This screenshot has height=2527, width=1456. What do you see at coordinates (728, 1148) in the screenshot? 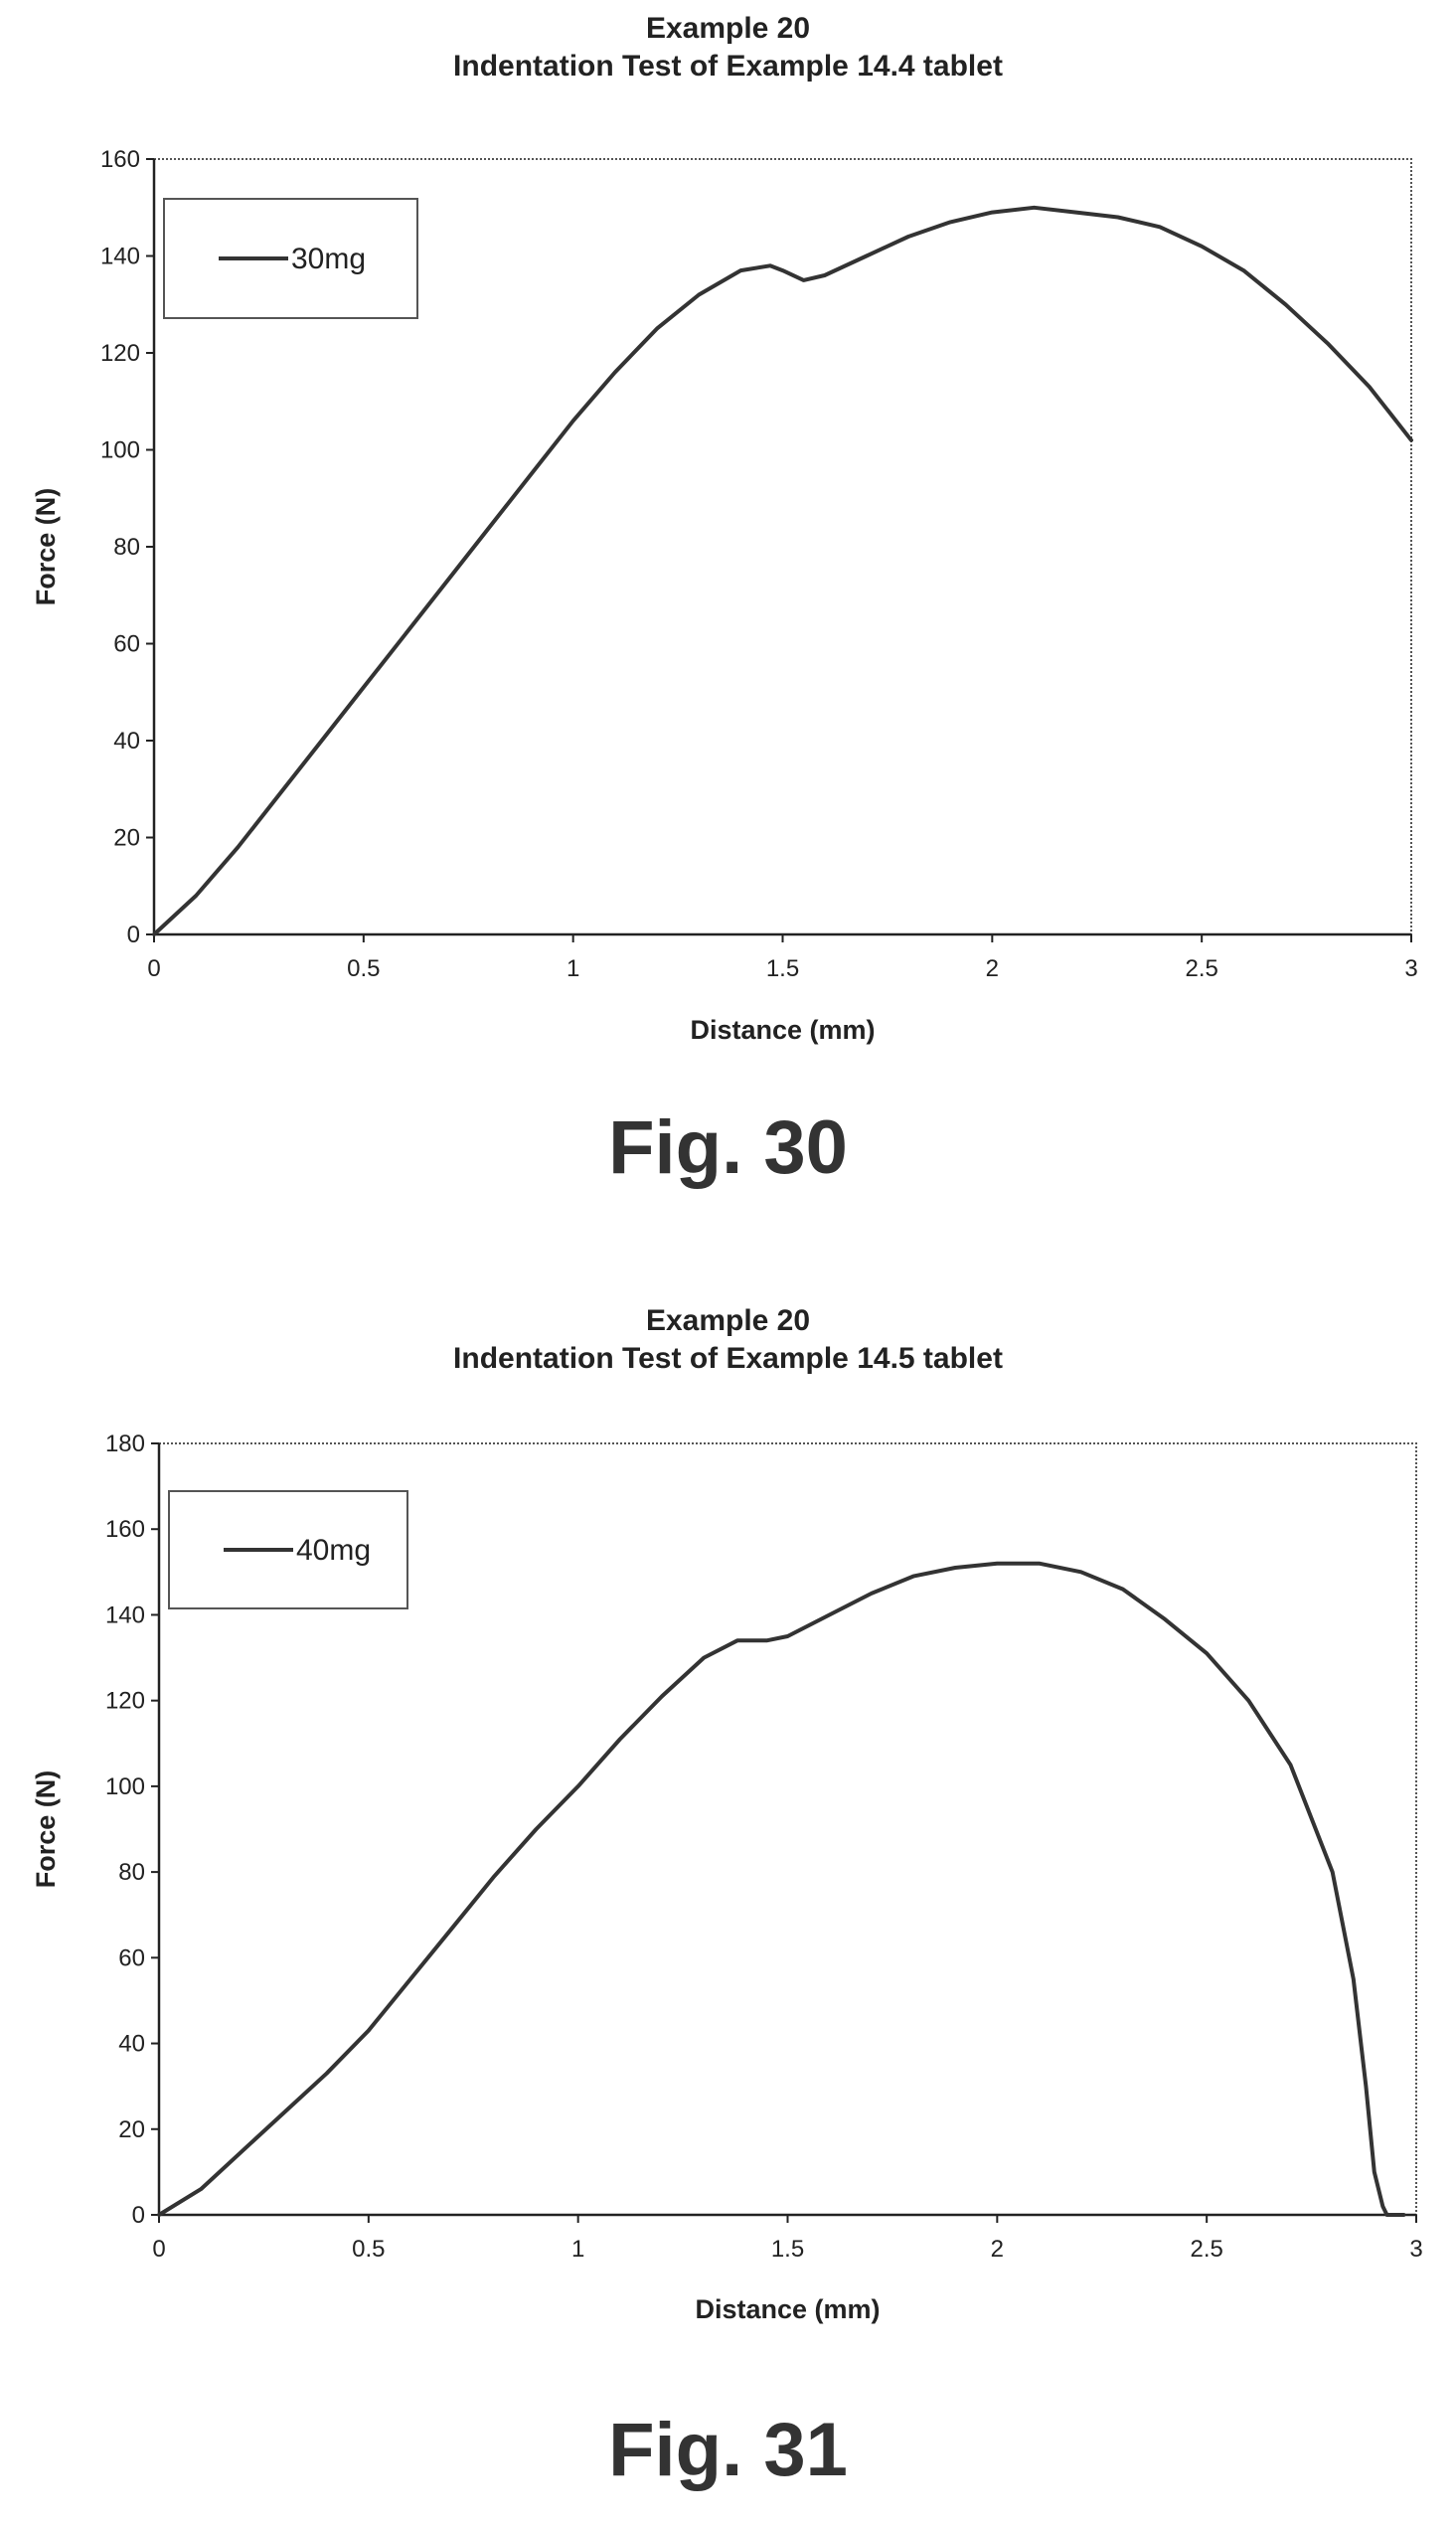
I see `figure-label: Fig. 30` at bounding box center [728, 1148].